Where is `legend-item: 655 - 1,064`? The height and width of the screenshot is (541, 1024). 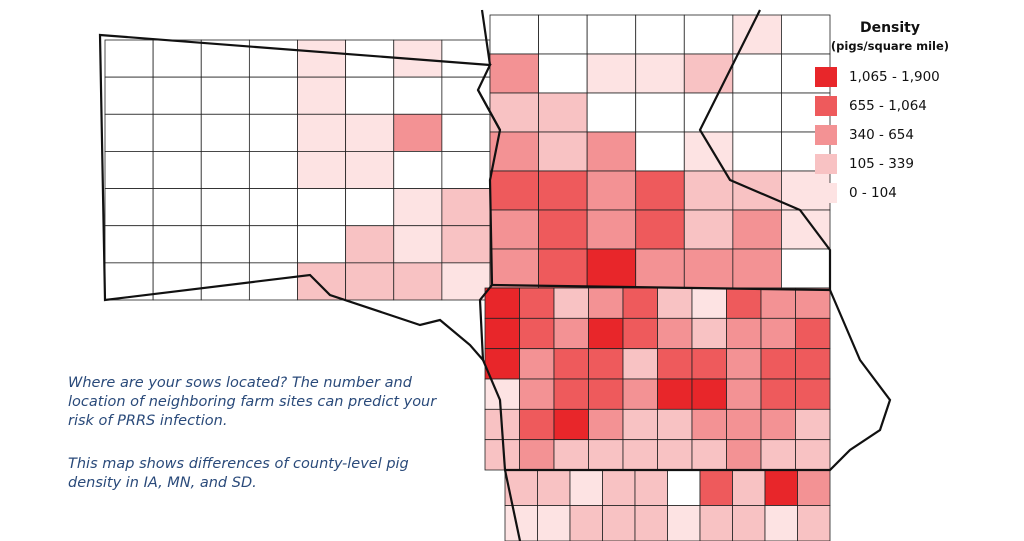
legend-item: 655 - 1,064 is located at coordinates (871, 106).